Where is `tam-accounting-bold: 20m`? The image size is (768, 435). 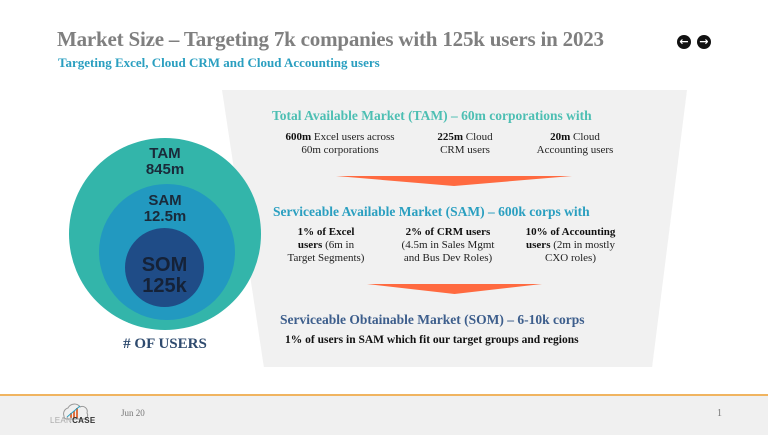 tam-accounting-bold: 20m is located at coordinates (560, 137).